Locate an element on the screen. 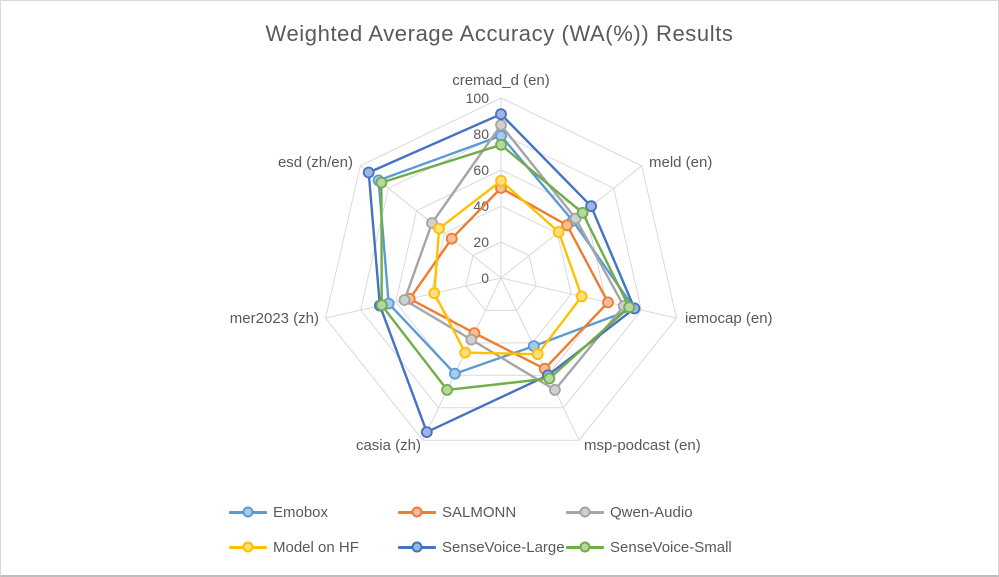 Image resolution: width=999 pixels, height=577 pixels. data-point-model-on-hf-casia-zh is located at coordinates (465, 352).